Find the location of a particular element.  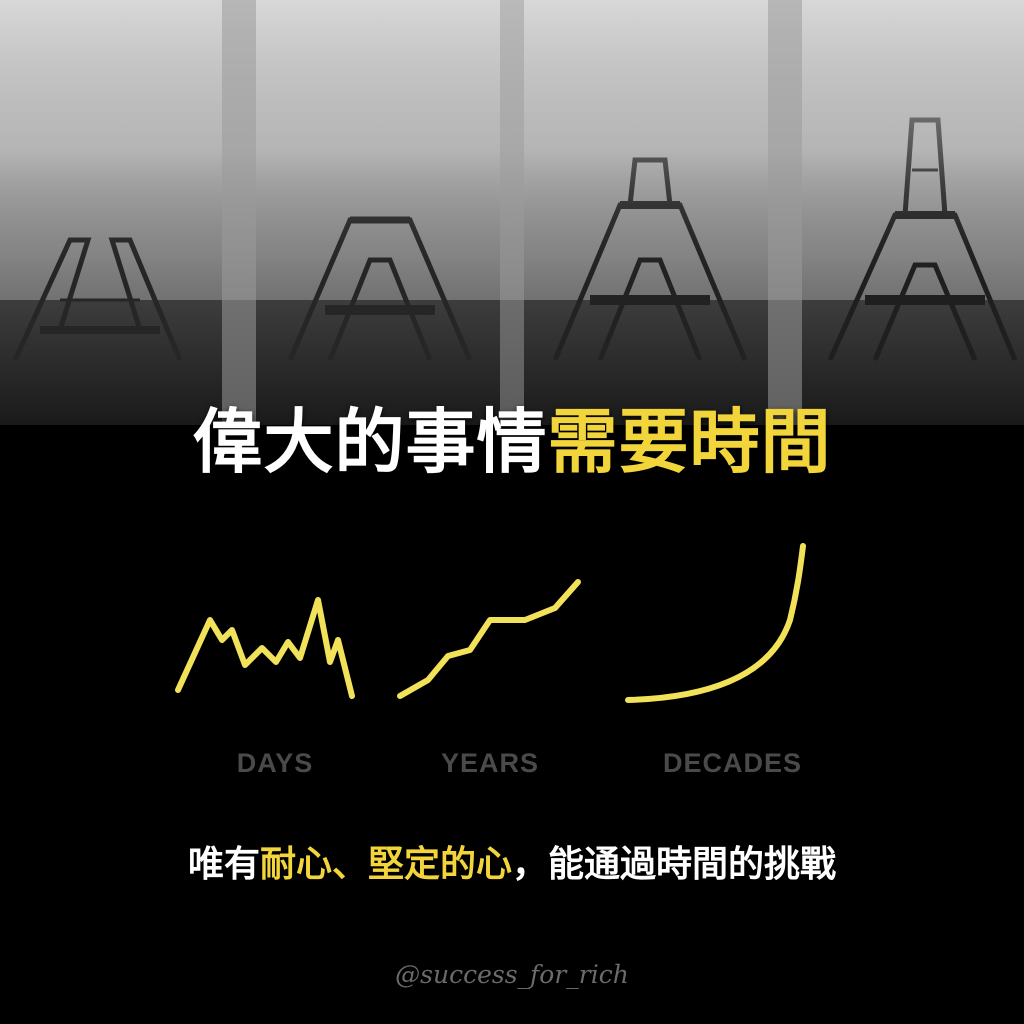

graph-years-line is located at coordinates (489, 639).